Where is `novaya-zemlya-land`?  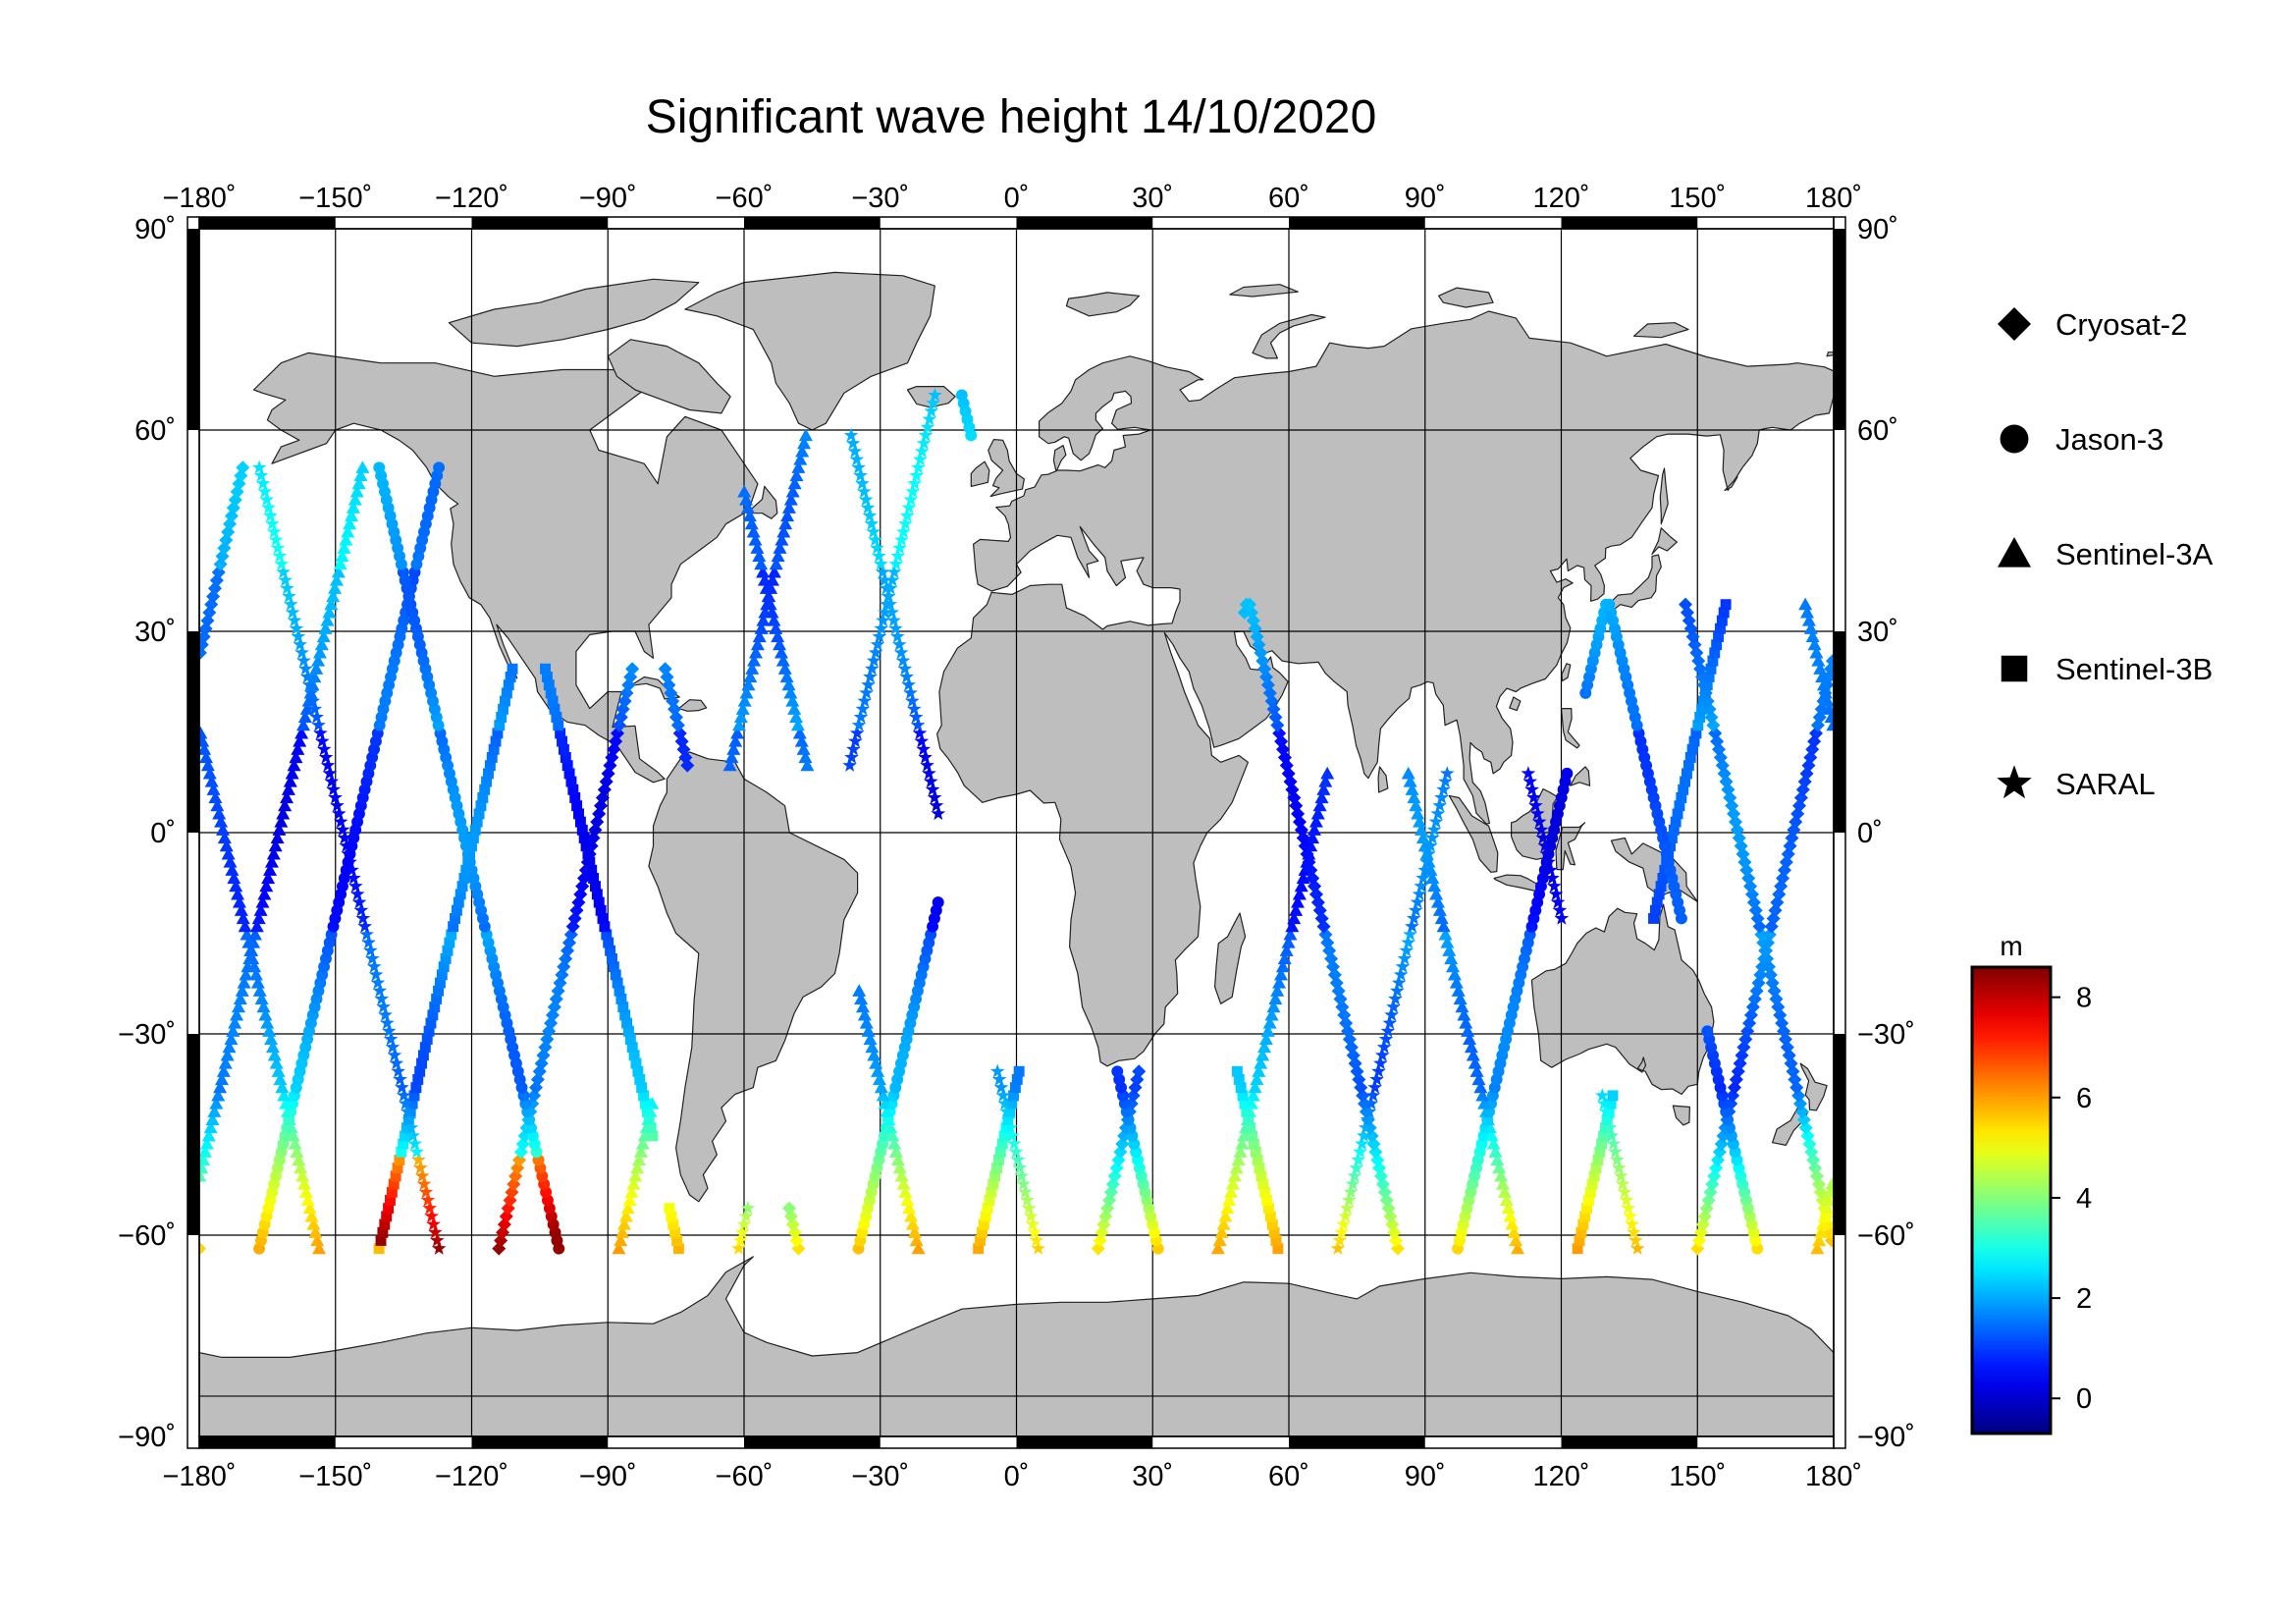
novaya-zemlya-land is located at coordinates (1289, 336).